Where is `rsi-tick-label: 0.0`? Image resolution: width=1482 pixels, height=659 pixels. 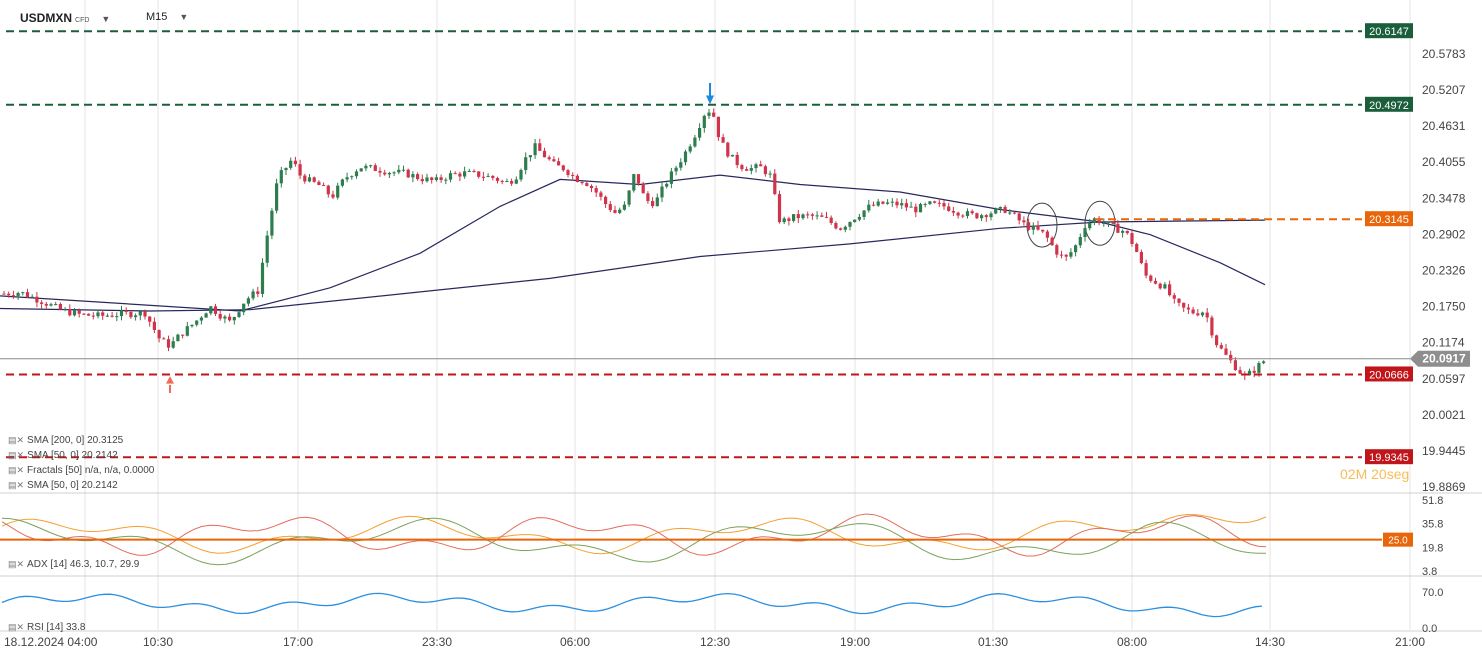 rsi-tick-label: 0.0 is located at coordinates (1429, 629).